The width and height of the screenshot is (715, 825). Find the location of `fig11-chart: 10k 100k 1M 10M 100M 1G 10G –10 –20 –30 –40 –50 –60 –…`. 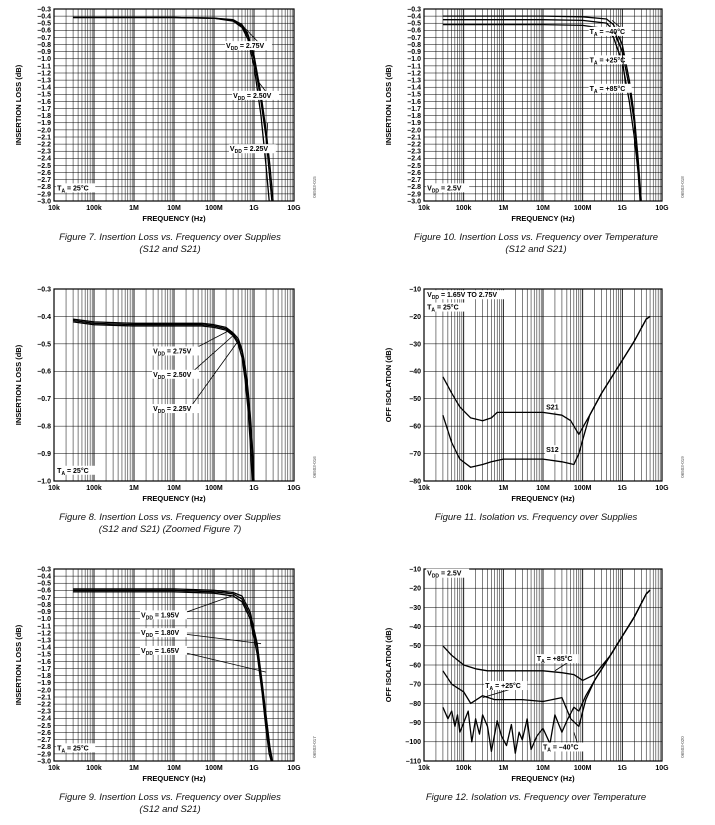

fig11-chart: 10k 100k 1M 10M 100M 1G 10G –10 –20 –30 –40 –50 –60 –… is located at coordinates (534, 394).